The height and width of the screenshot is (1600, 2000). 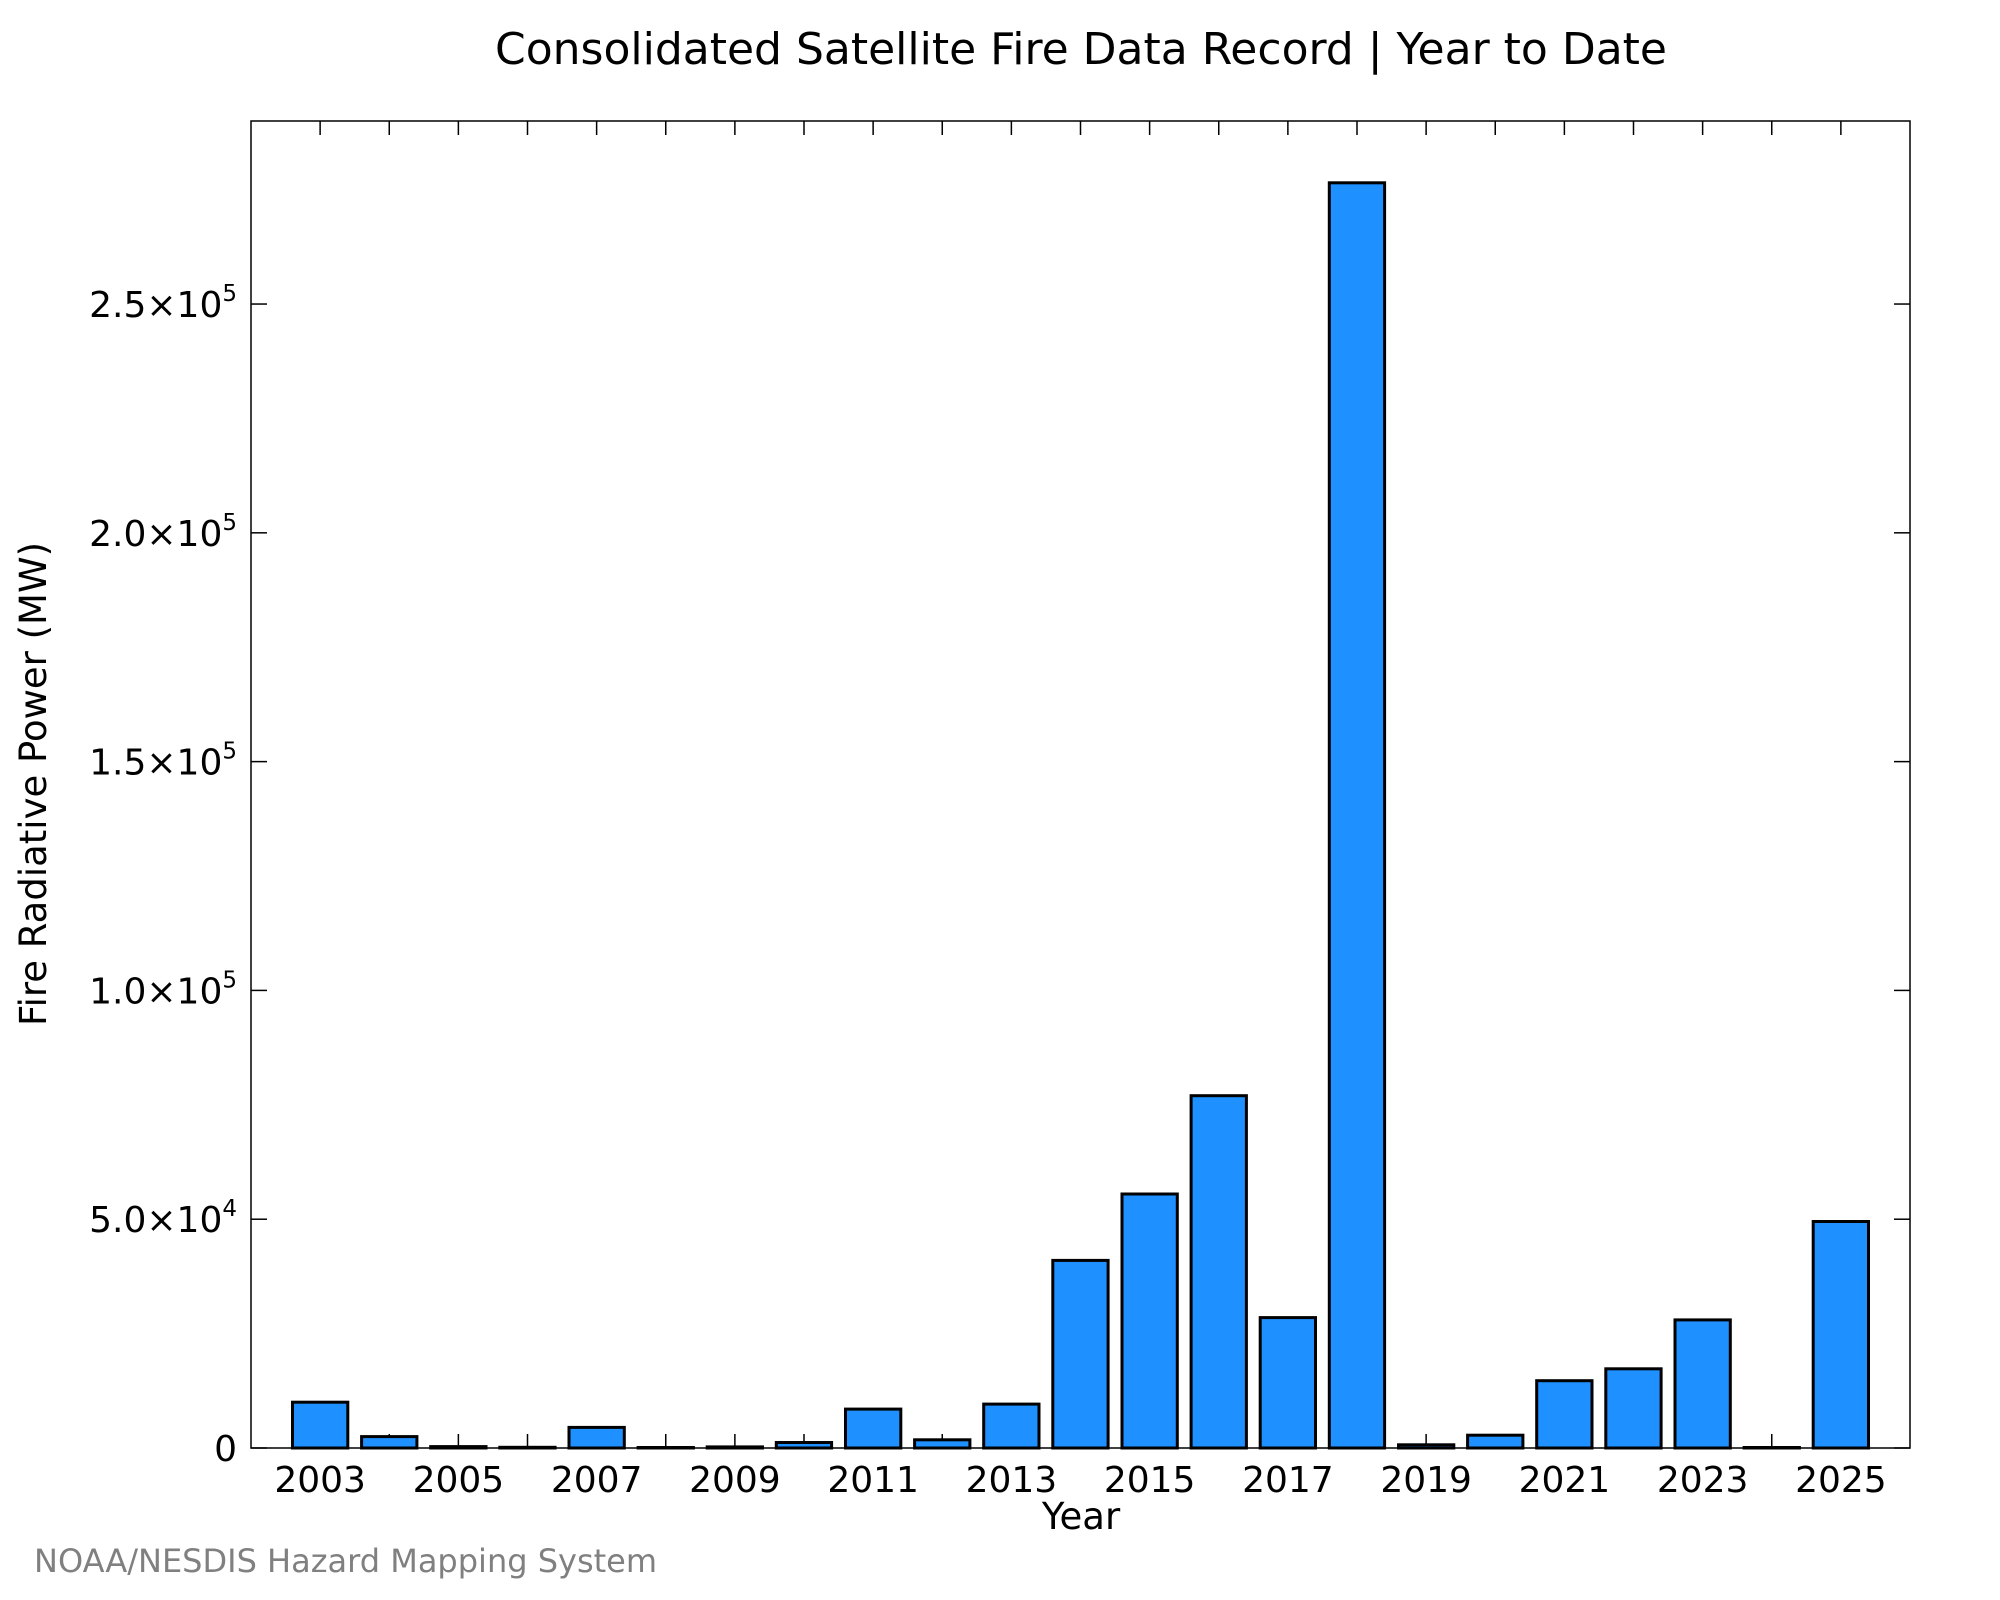 What do you see at coordinates (1288, 1480) in the screenshot?
I see `x-tick-label: 2017` at bounding box center [1288, 1480].